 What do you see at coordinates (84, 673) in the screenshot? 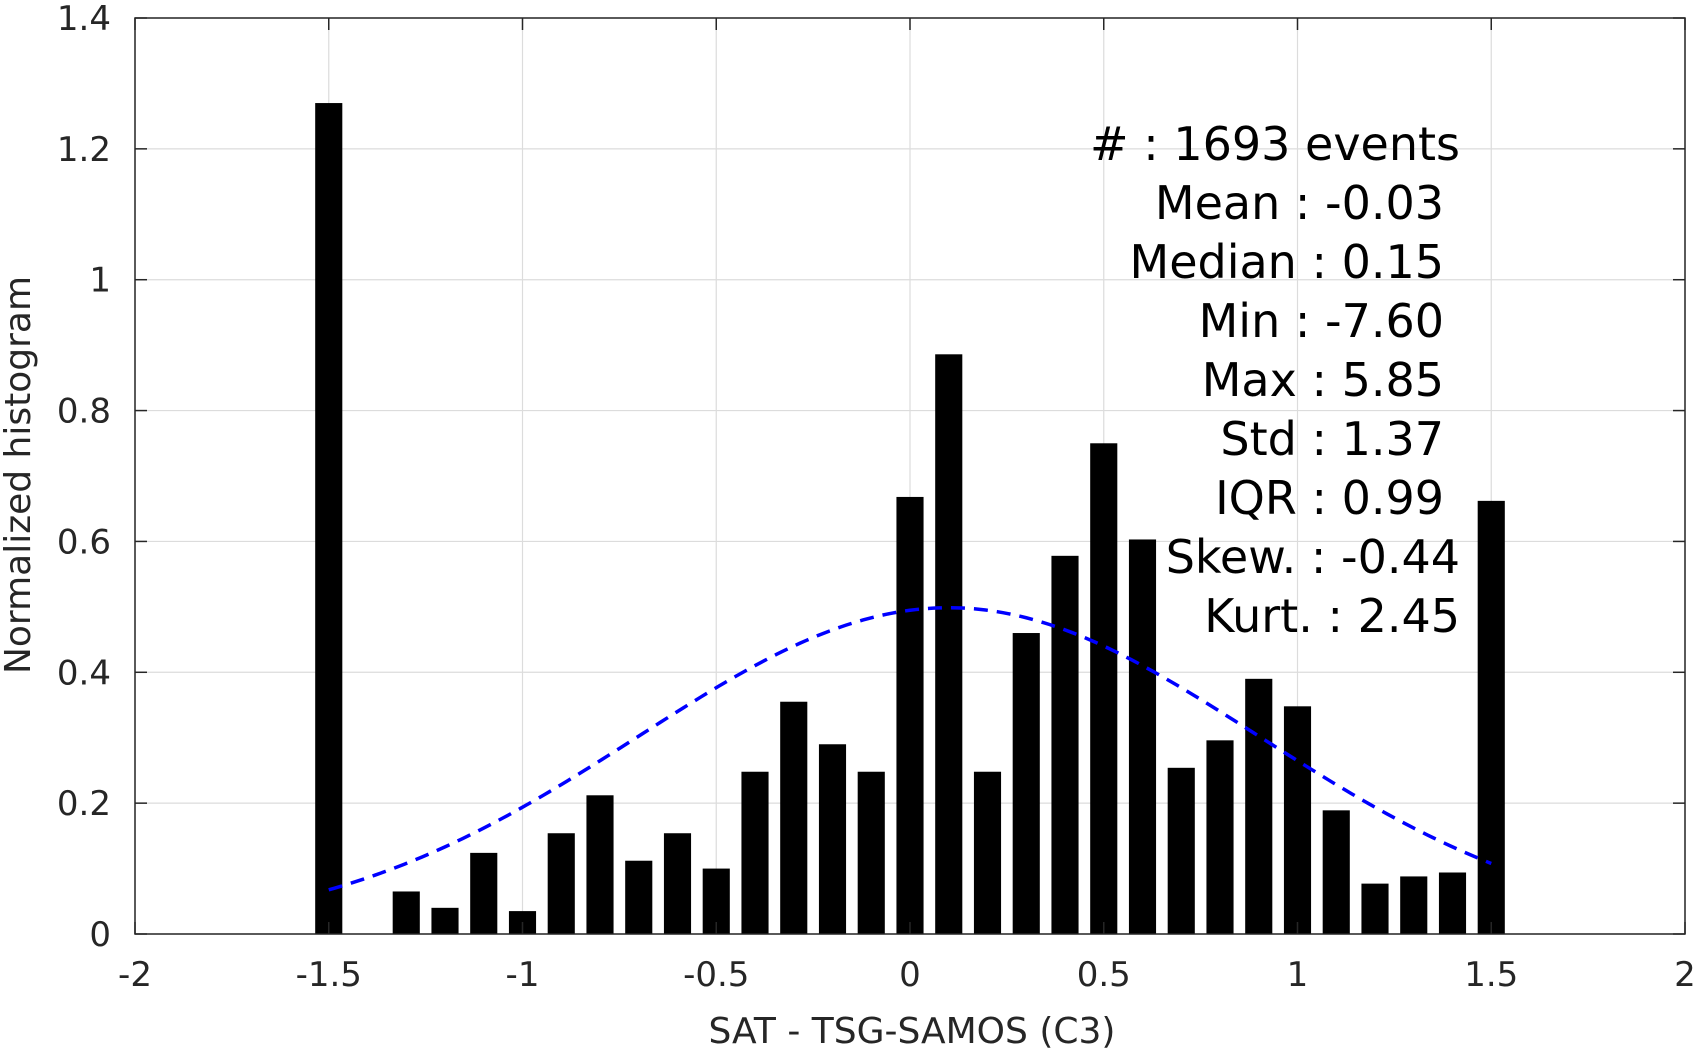
I see `y-tick-label: 0.4` at bounding box center [84, 673].